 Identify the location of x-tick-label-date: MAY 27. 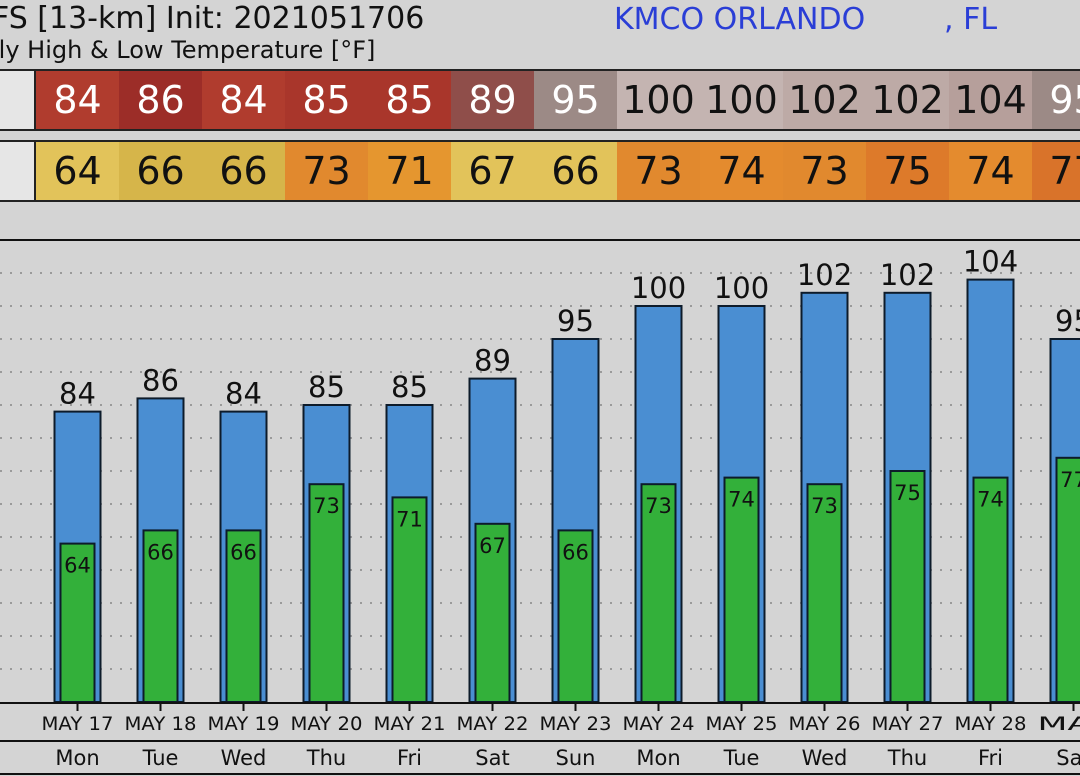
(908, 724).